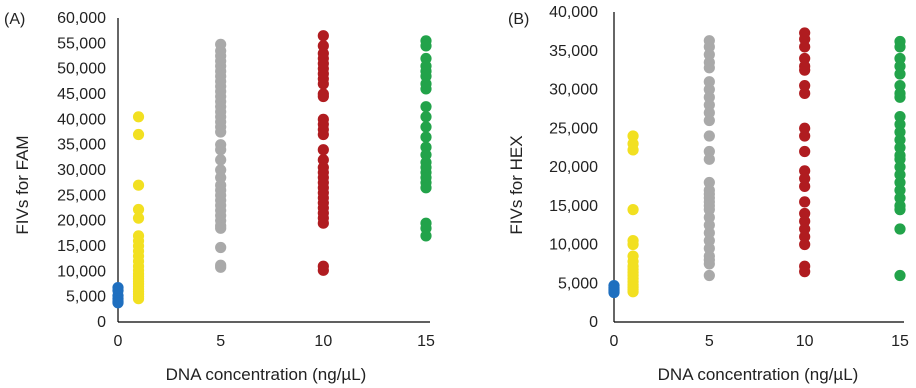 The image size is (916, 388). Describe the element at coordinates (573, 128) in the screenshot. I see `panel-b-y-tick-label: 25,000` at that location.